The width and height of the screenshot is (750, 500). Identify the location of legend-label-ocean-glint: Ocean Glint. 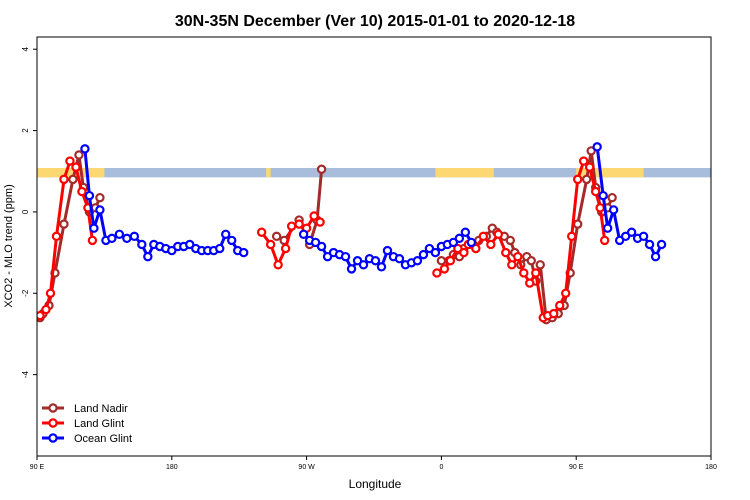
(103, 439).